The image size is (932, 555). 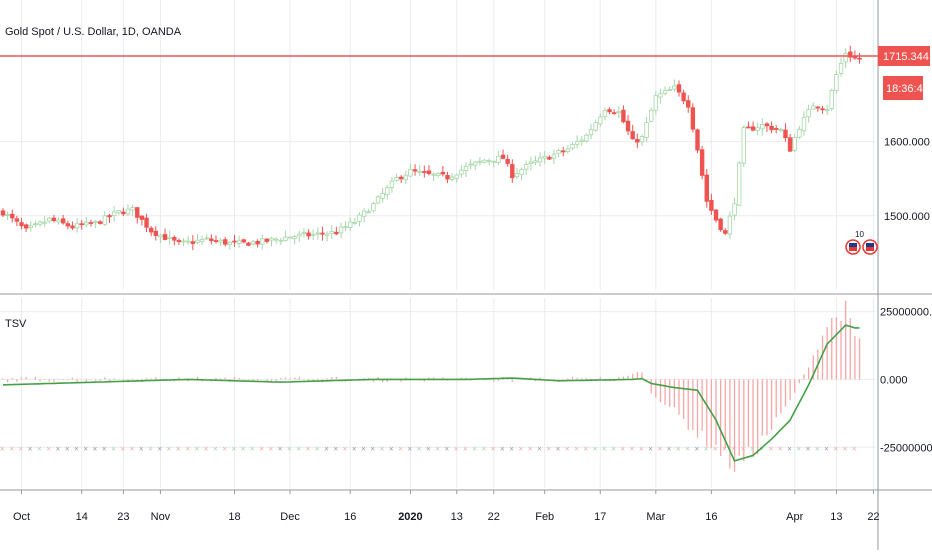 I want to click on time-tick-label: Feb, so click(x=544, y=517).